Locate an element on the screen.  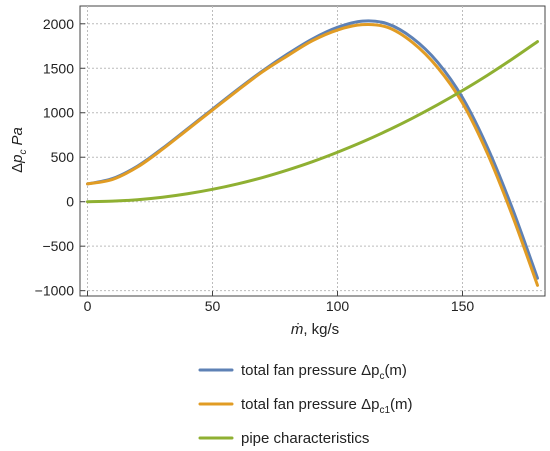
x-tick-label-1: 50 is located at coordinates (213, 306).